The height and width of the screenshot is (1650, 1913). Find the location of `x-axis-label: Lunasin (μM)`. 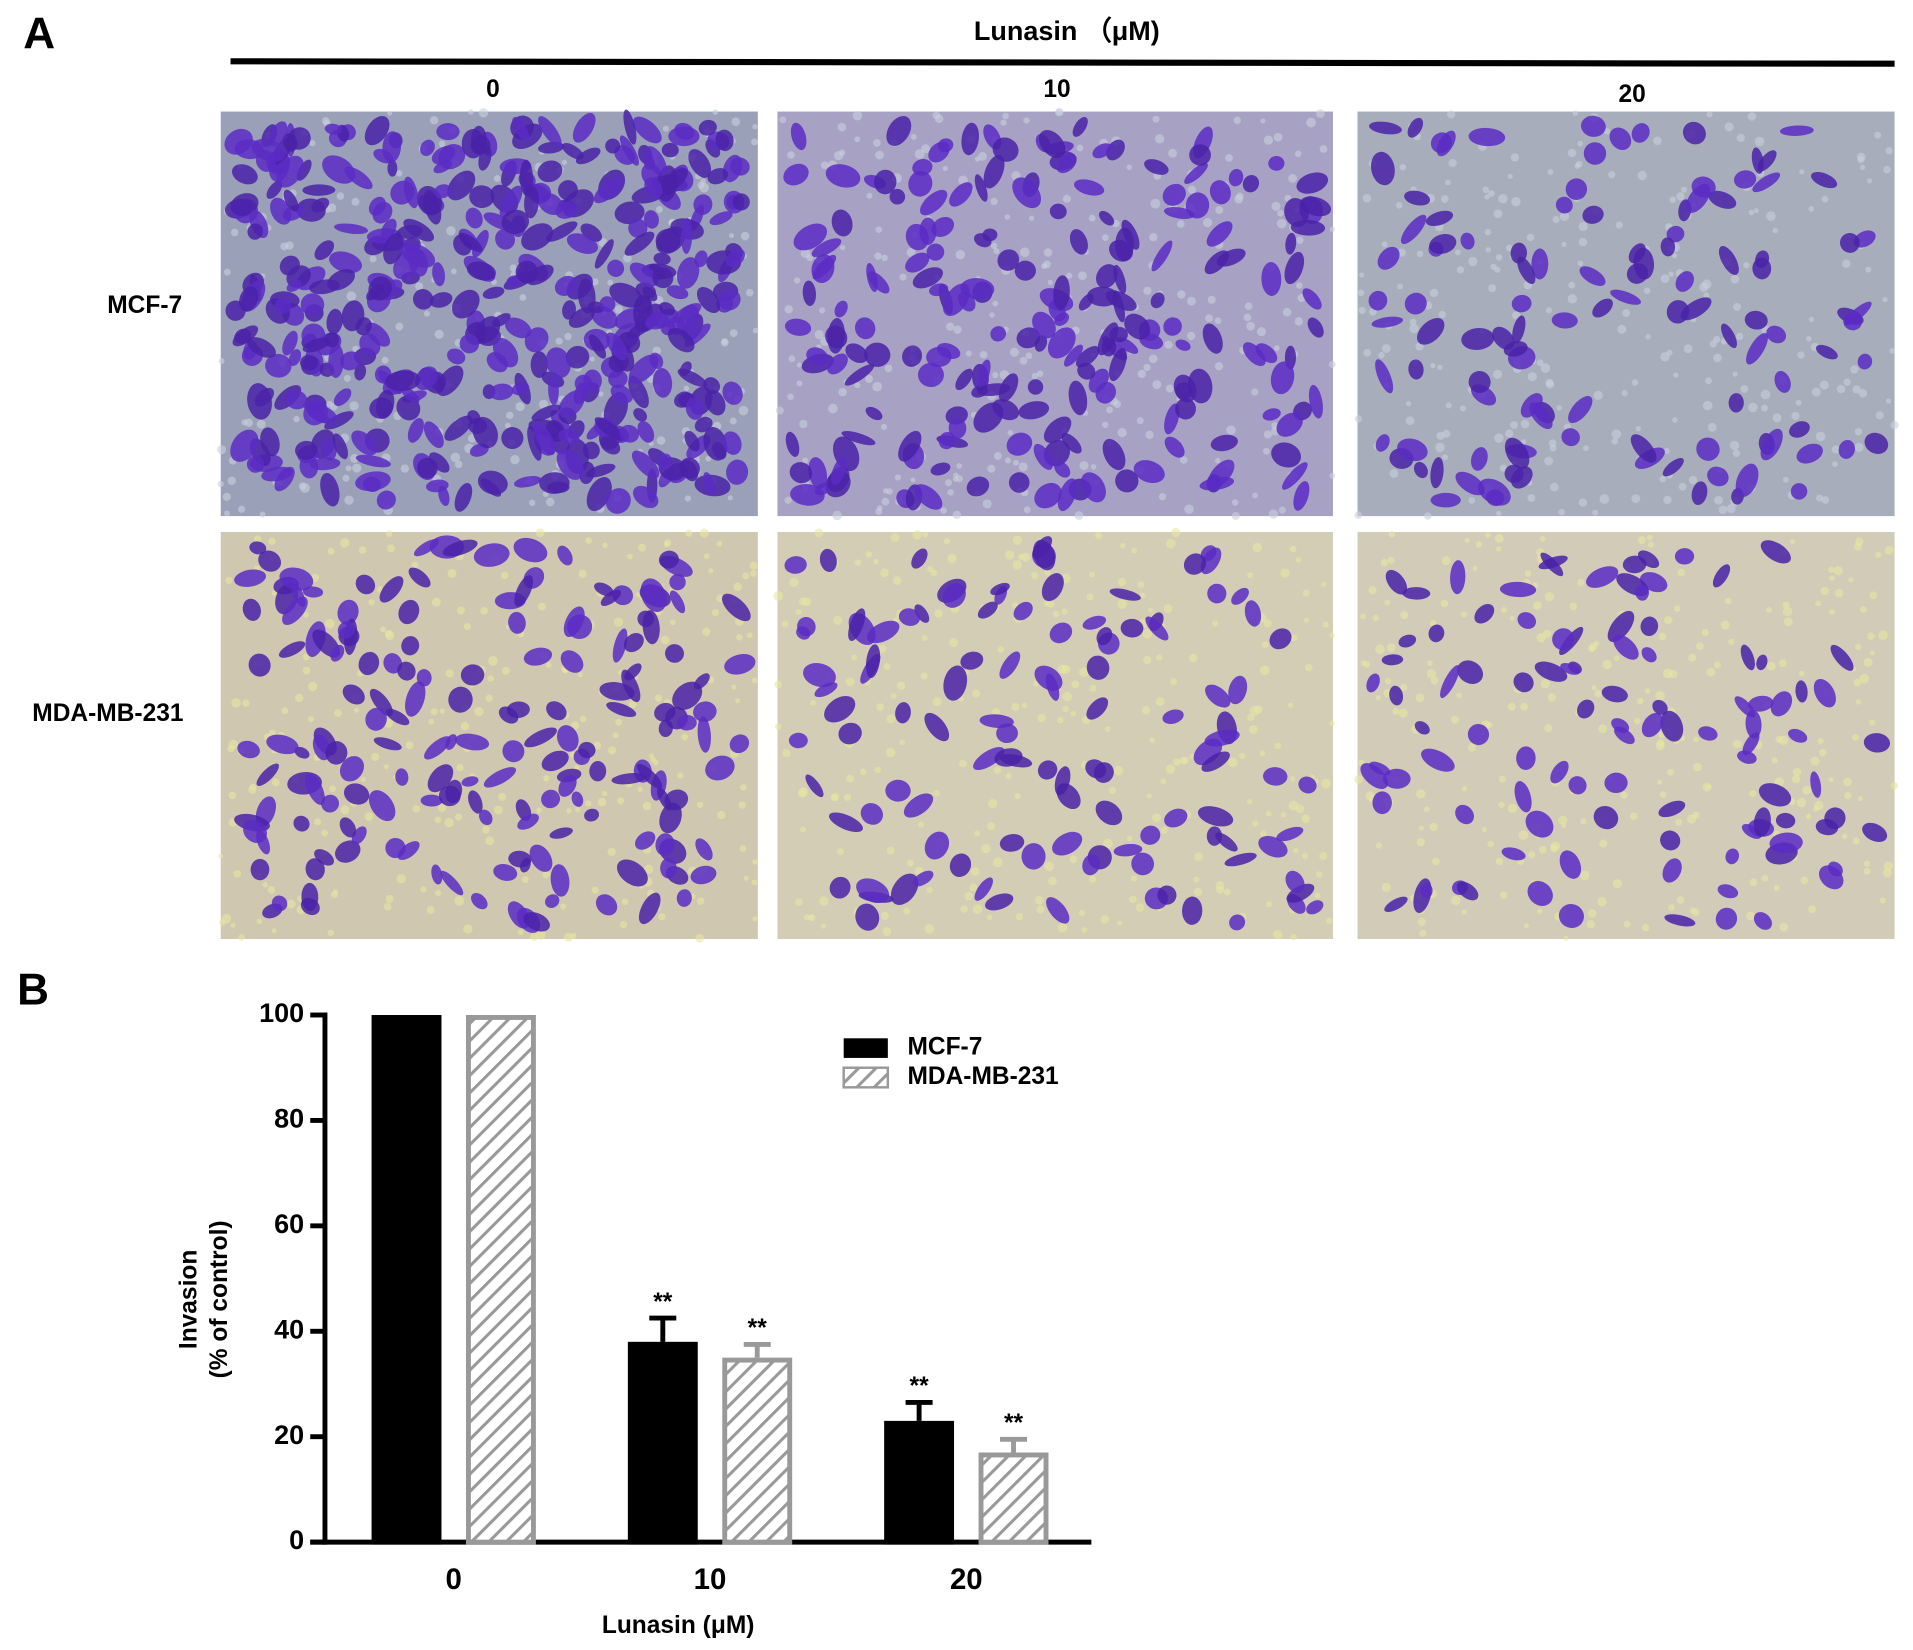

x-axis-label: Lunasin (μM) is located at coordinates (678, 1625).